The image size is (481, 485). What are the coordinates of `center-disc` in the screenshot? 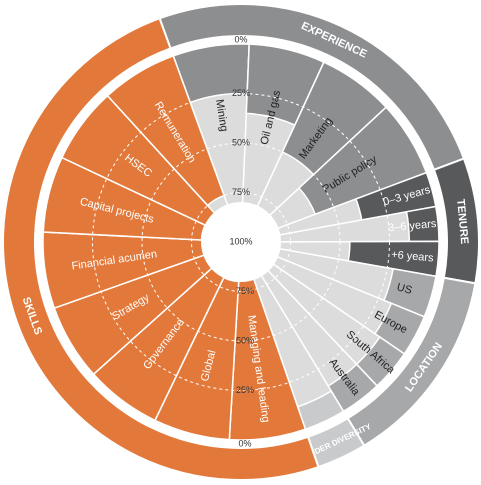 It's located at (241, 242).